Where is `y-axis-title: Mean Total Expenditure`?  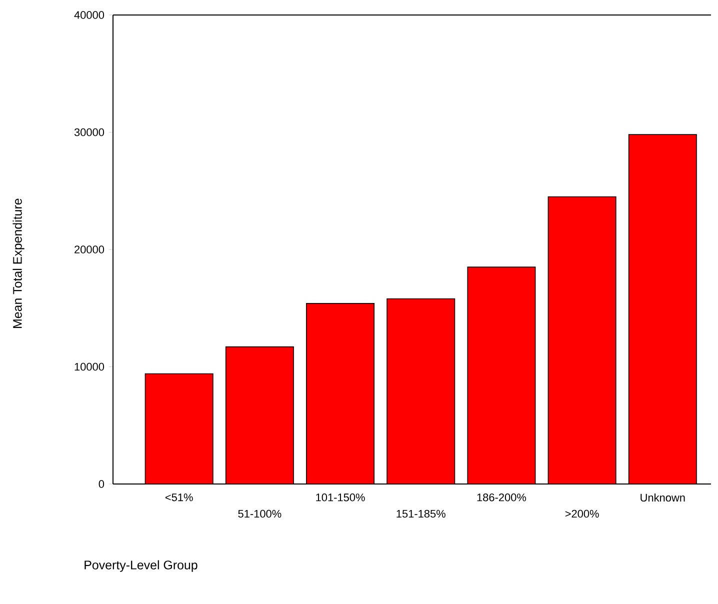
y-axis-title: Mean Total Expenditure is located at coordinates (18, 263).